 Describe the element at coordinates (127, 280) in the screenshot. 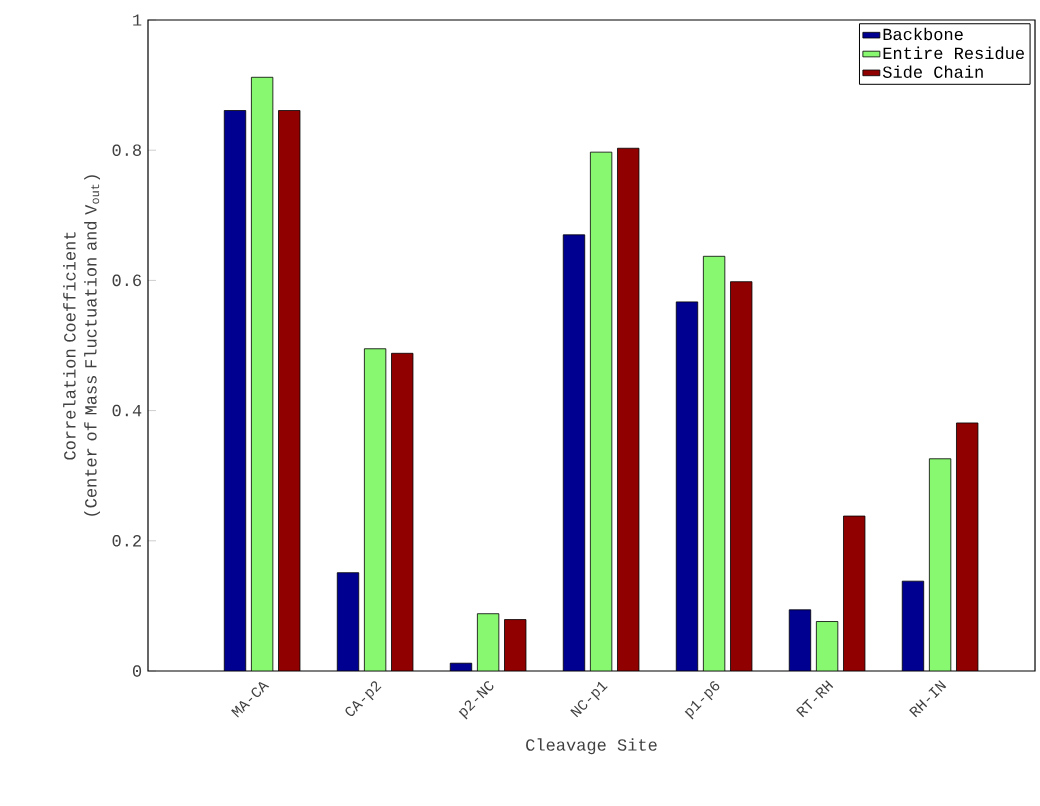

I see `y-tick-label: 0.6` at that location.